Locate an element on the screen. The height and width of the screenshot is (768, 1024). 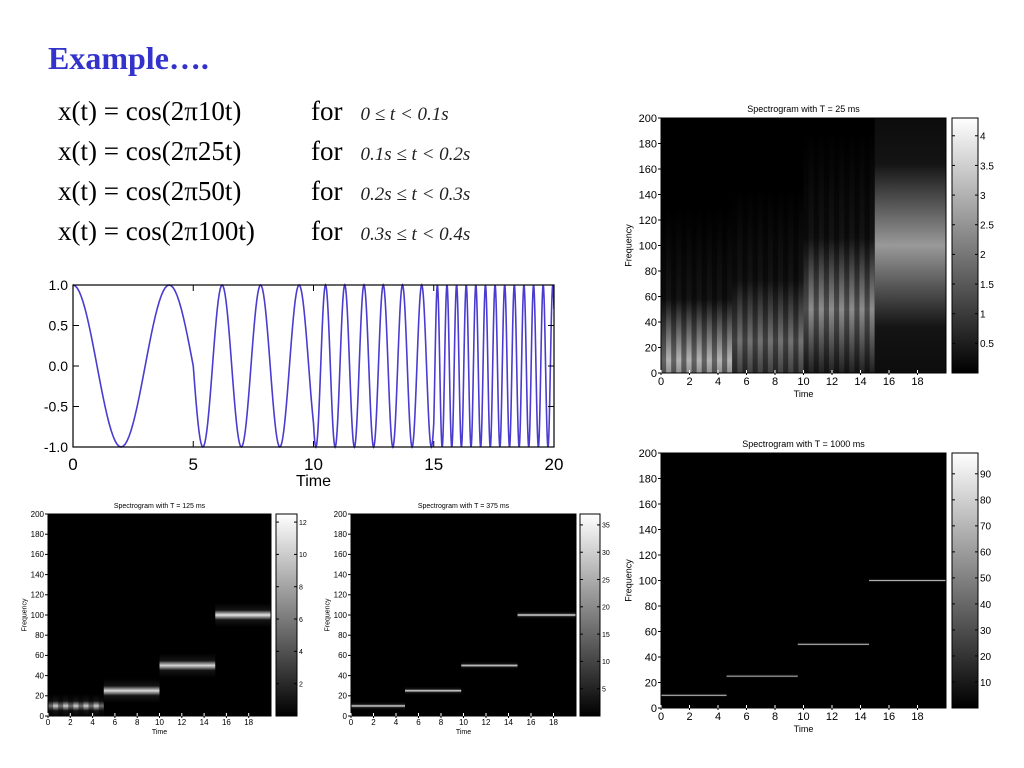
spectrogram-25ms-title: Spectrogram with T = 25 ms is located at coordinates (803, 109).